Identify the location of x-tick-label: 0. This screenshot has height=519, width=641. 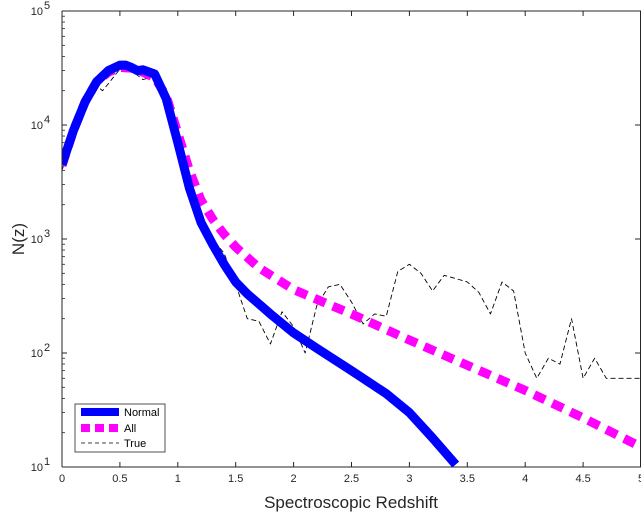
(62, 479).